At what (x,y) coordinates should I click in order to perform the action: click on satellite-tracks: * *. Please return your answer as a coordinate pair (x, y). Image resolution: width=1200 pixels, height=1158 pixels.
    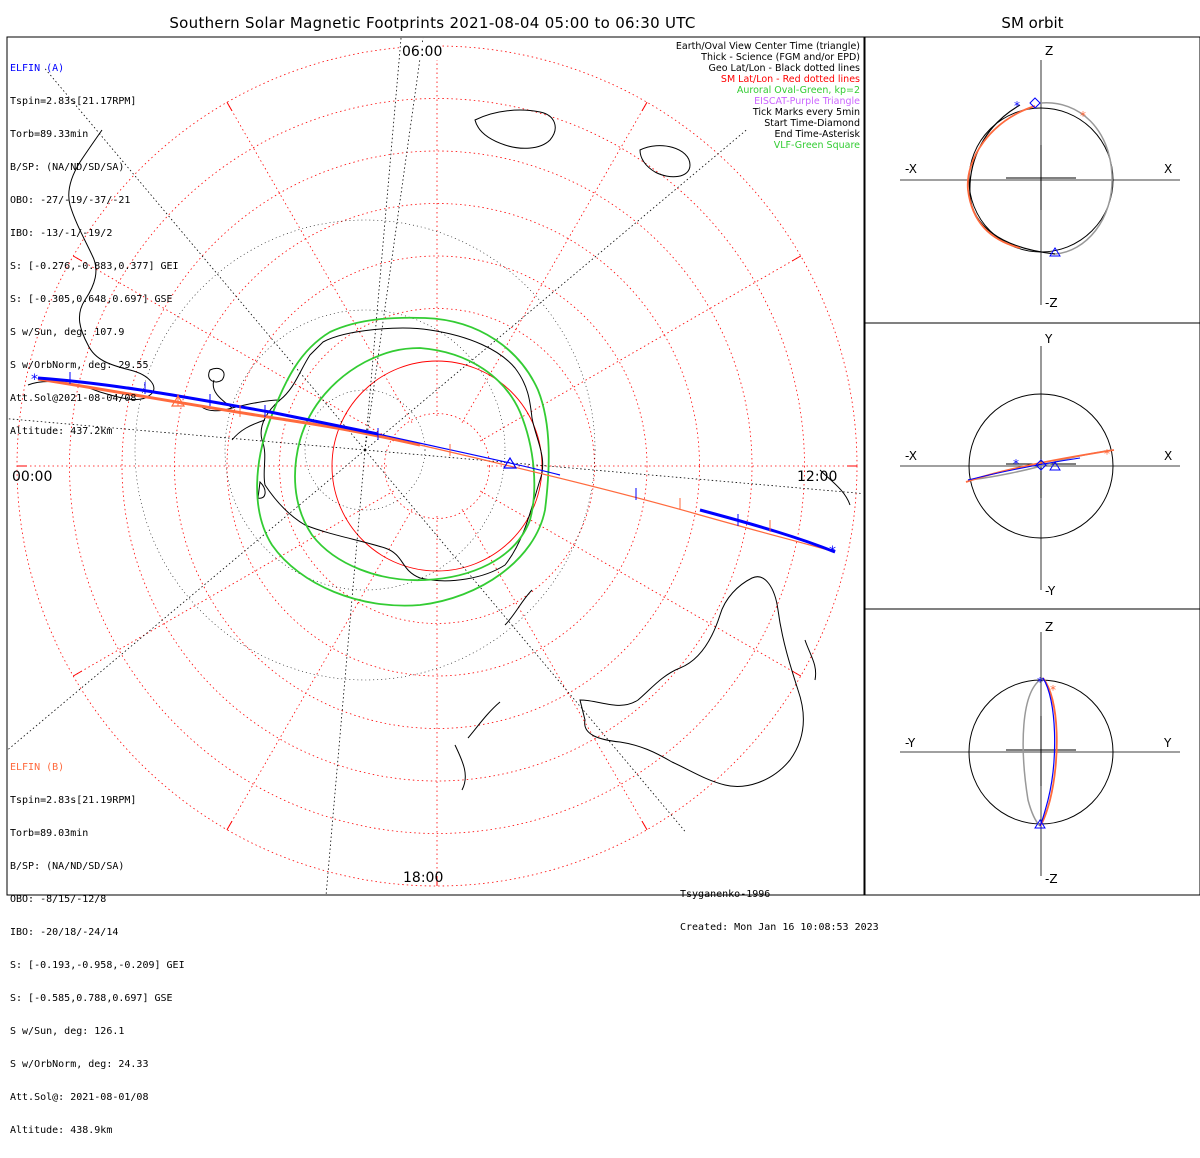
    Looking at the image, I should click on (433, 466).